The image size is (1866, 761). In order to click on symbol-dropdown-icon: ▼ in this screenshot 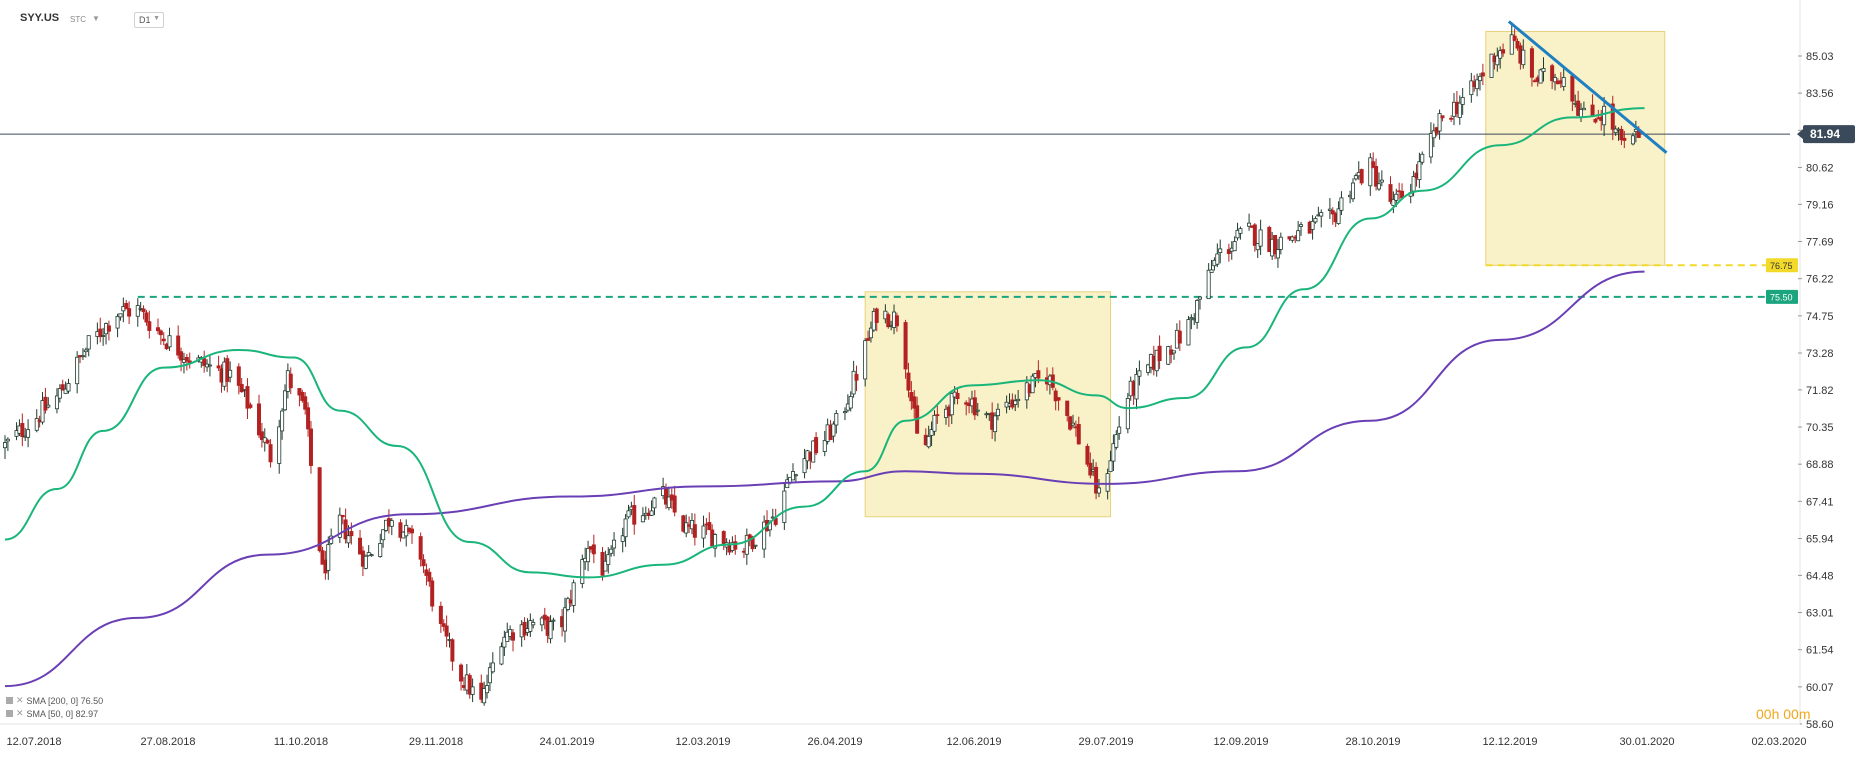, I will do `click(96, 18)`.